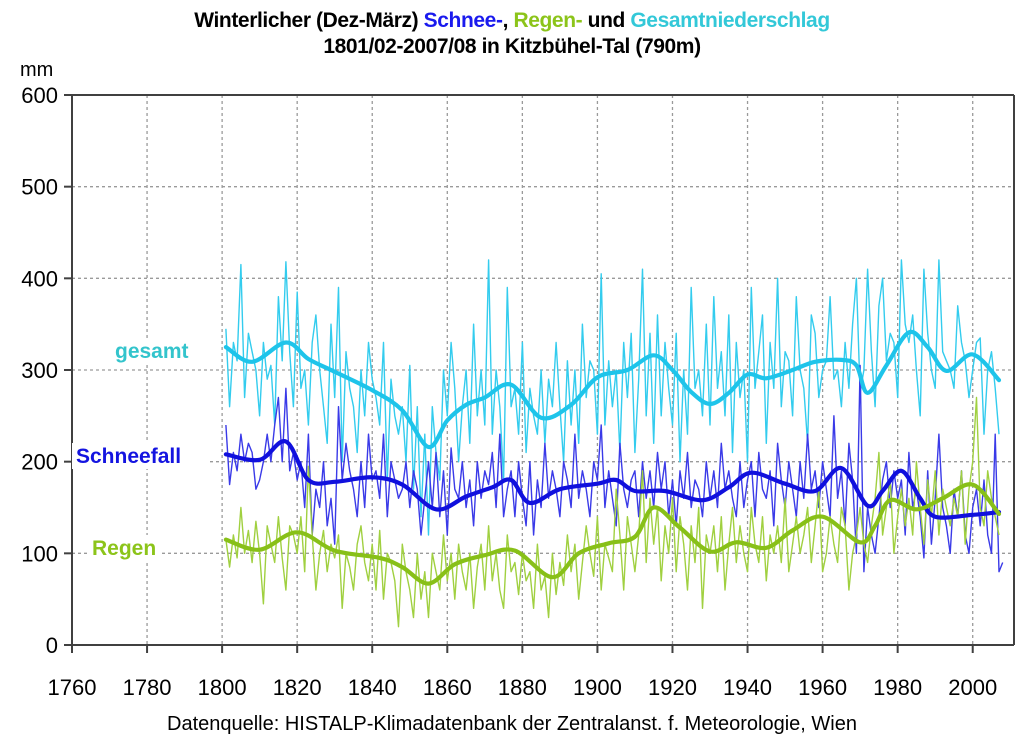 The image size is (1024, 740). Describe the element at coordinates (612, 479) in the screenshot. I see `smoothed-line-snow` at that location.